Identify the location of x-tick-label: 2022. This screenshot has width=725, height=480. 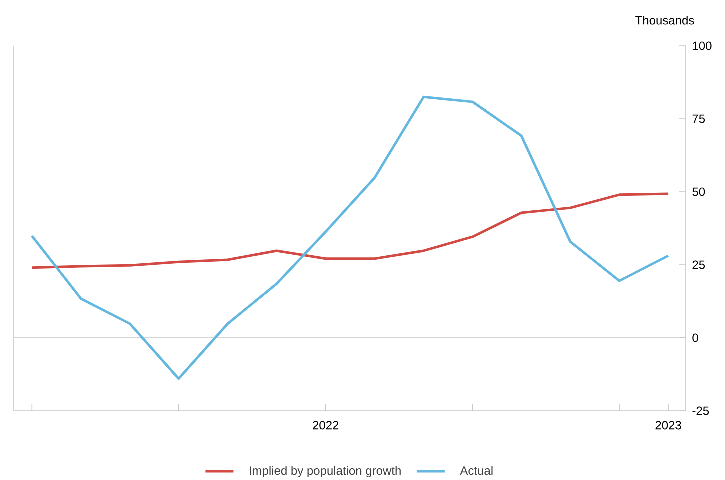
(326, 425).